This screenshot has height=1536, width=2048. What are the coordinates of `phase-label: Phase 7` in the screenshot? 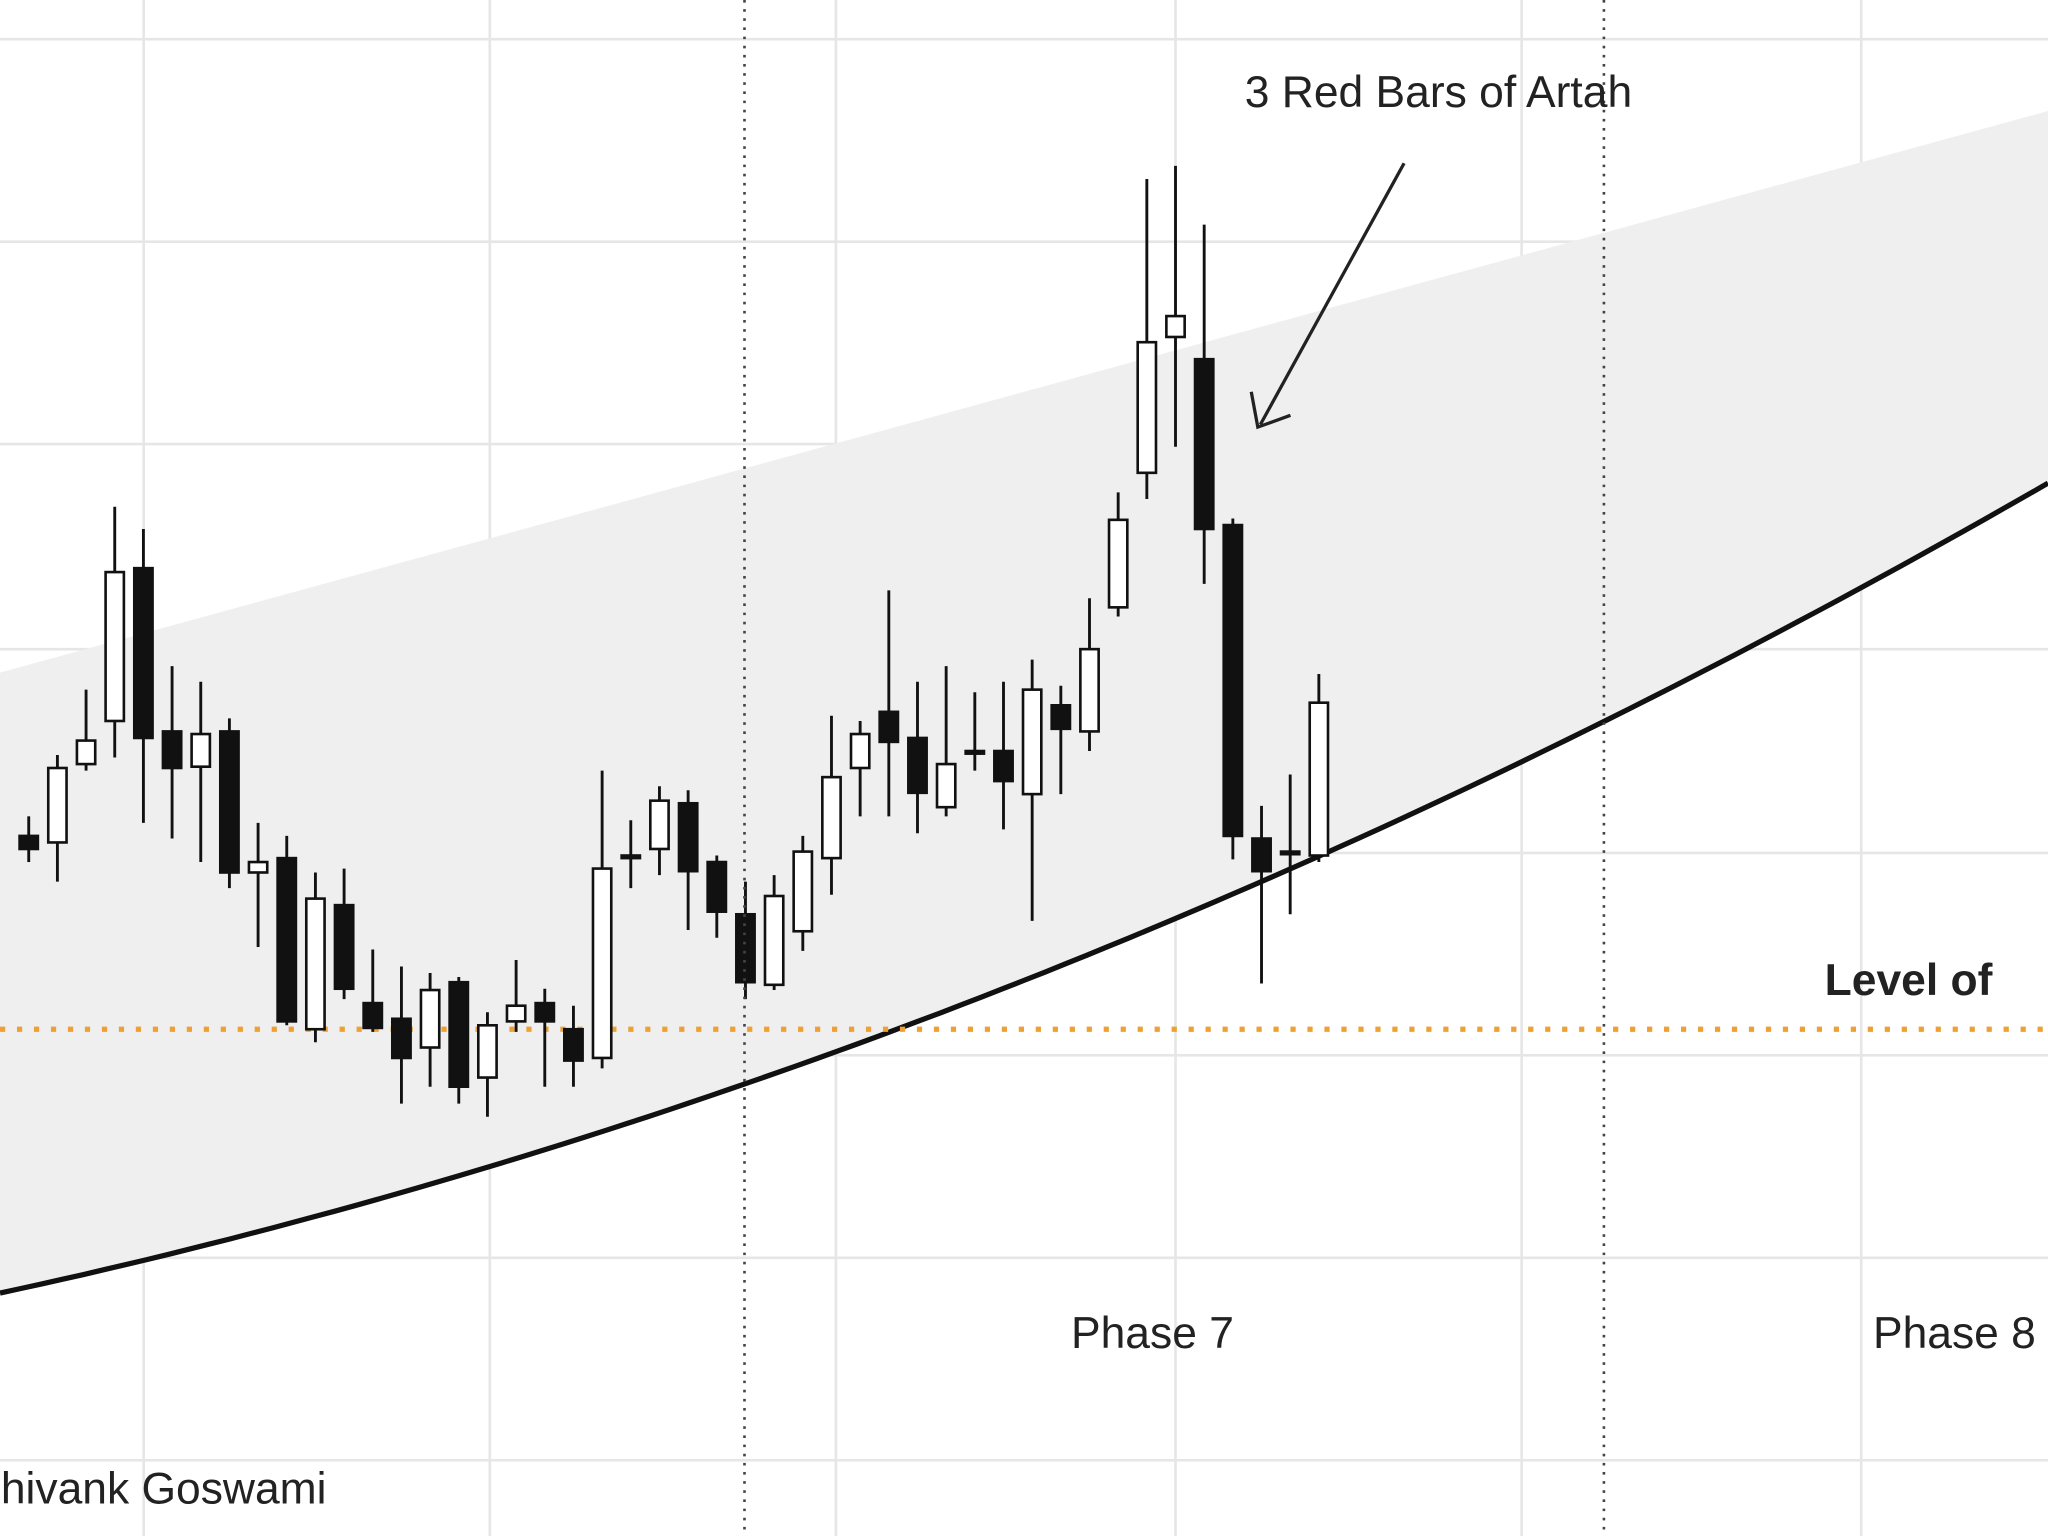 It's located at (1152, 1333).